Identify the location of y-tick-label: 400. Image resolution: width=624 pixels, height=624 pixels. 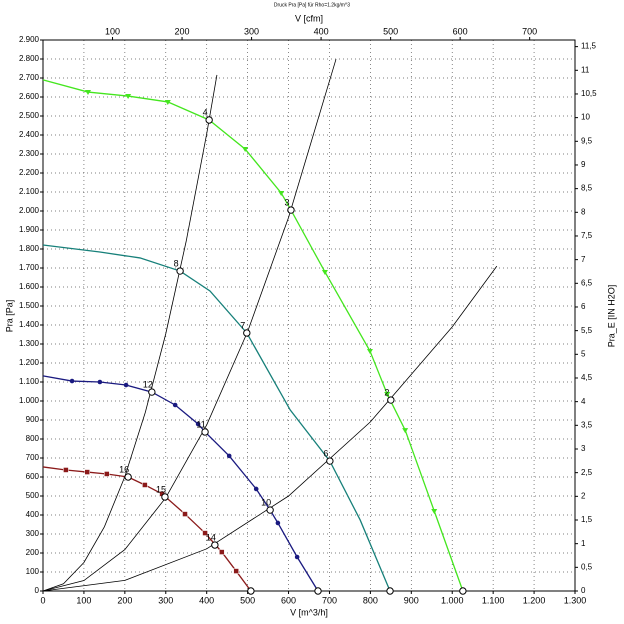
(33, 514).